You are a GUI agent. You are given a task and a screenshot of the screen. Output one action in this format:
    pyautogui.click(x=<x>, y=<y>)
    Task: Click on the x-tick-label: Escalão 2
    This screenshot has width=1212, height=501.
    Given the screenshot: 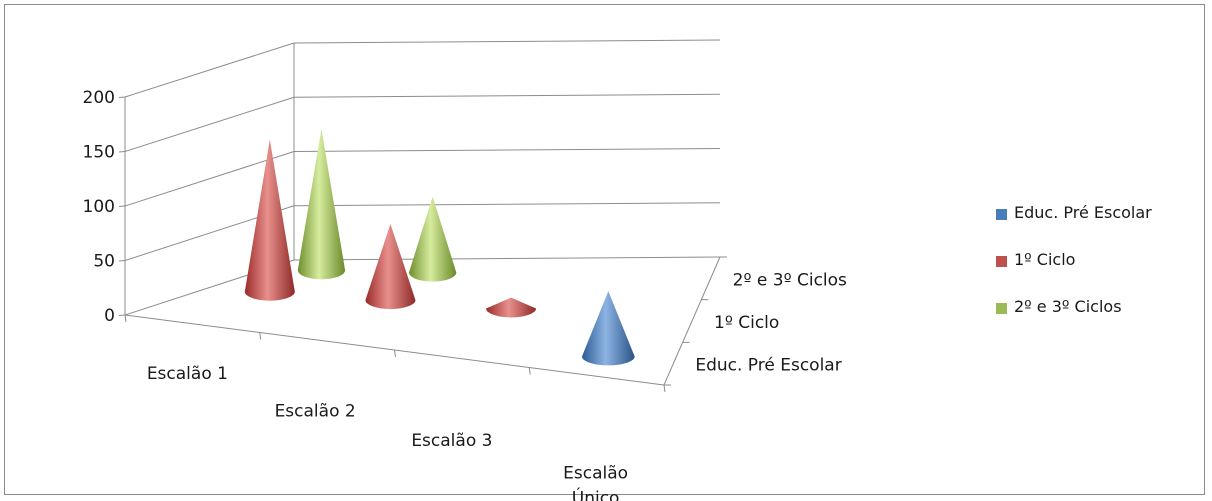 What is the action you would take?
    pyautogui.click(x=315, y=411)
    